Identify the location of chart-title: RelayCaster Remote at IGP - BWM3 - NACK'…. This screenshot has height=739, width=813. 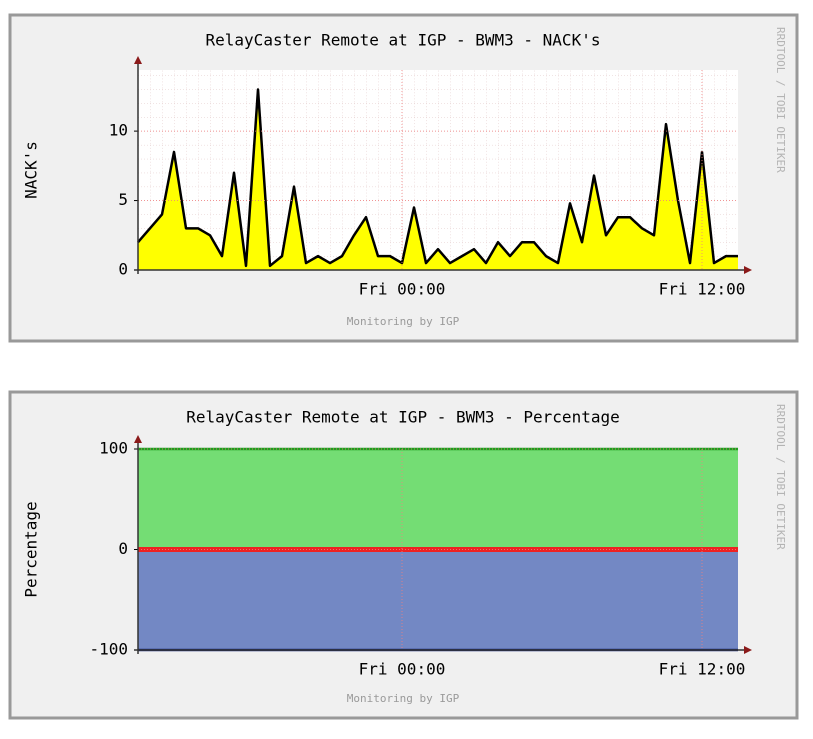
(403, 40).